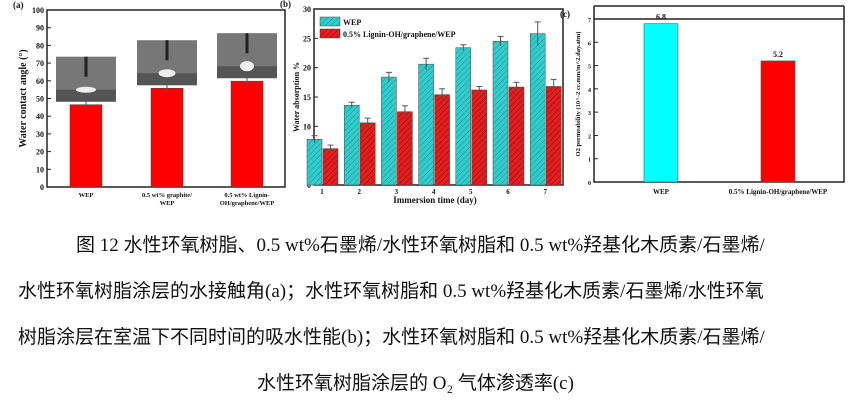  What do you see at coordinates (309, 185) in the screenshot?
I see `b-y-tick-label: 0` at bounding box center [309, 185].